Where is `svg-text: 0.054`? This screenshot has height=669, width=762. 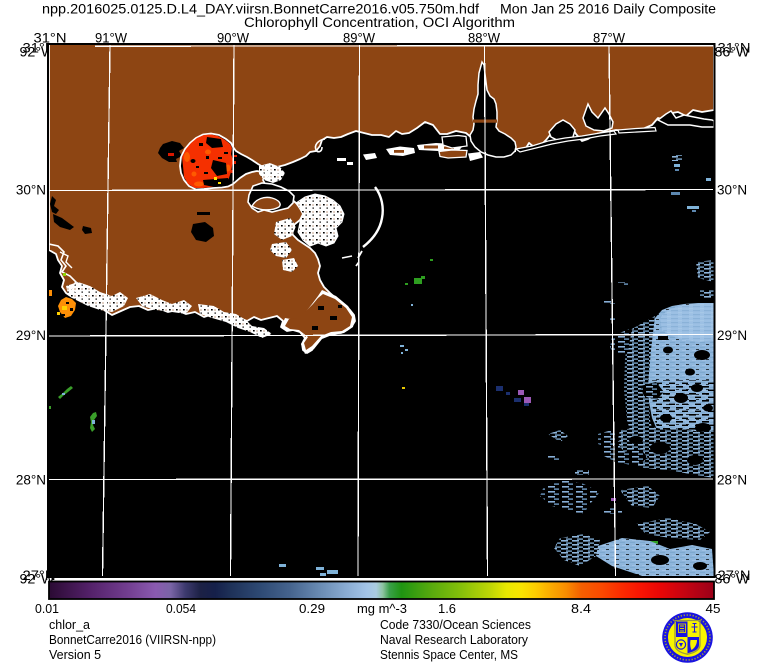
svg-text: 0.054 is located at coordinates (181, 608).